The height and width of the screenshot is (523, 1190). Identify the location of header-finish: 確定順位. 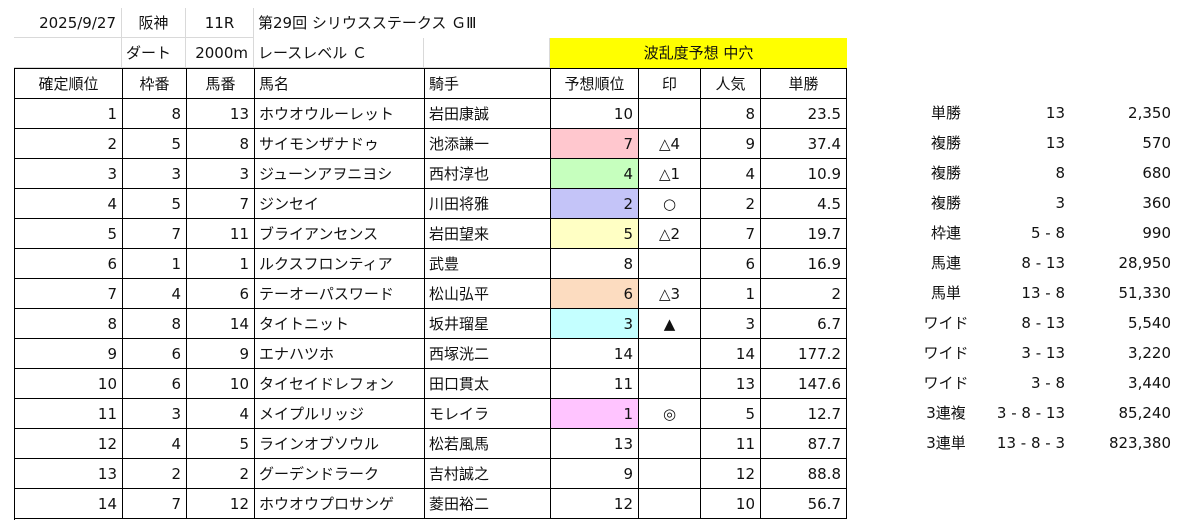
(69, 84).